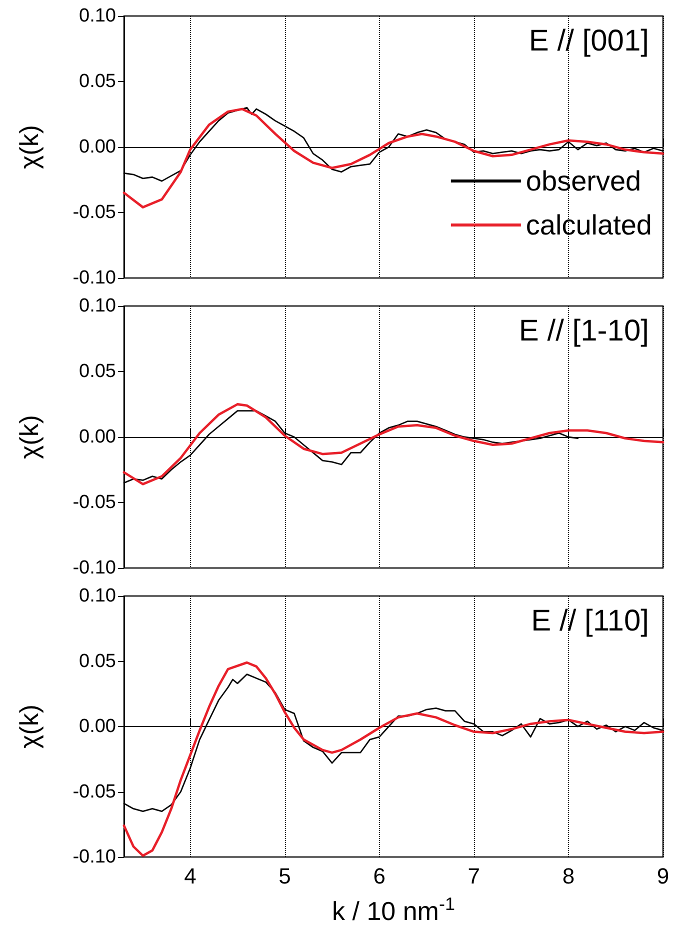 The height and width of the screenshot is (936, 681). I want to click on x-tick-label: 9, so click(663, 876).